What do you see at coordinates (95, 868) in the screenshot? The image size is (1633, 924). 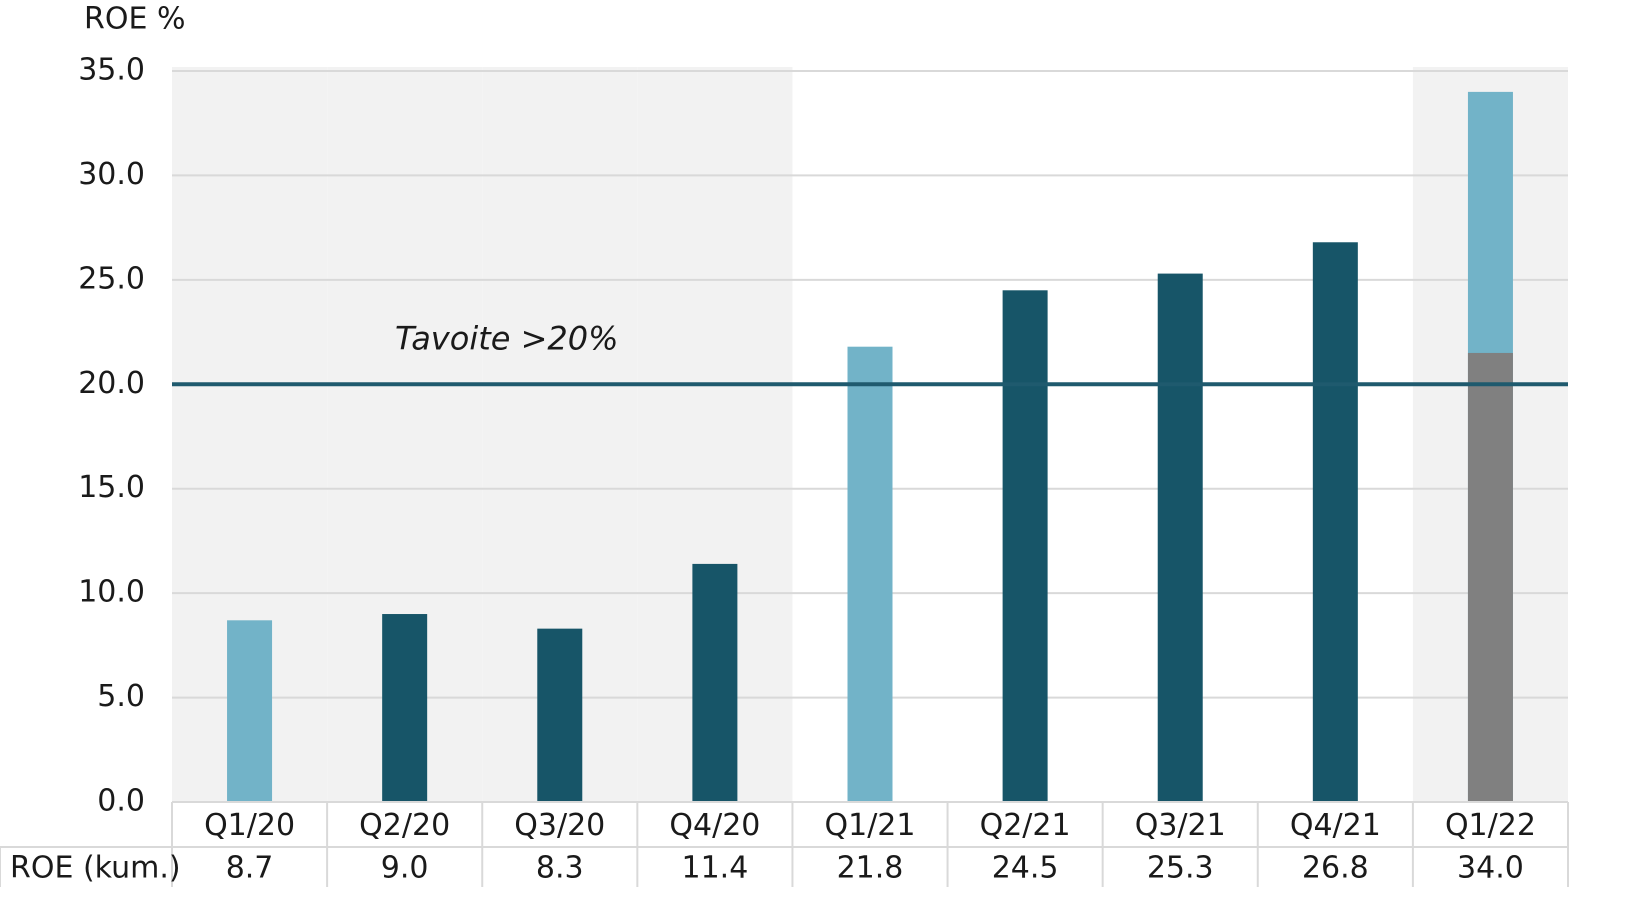 I see `table-row-label: ROE (kum.)` at bounding box center [95, 868].